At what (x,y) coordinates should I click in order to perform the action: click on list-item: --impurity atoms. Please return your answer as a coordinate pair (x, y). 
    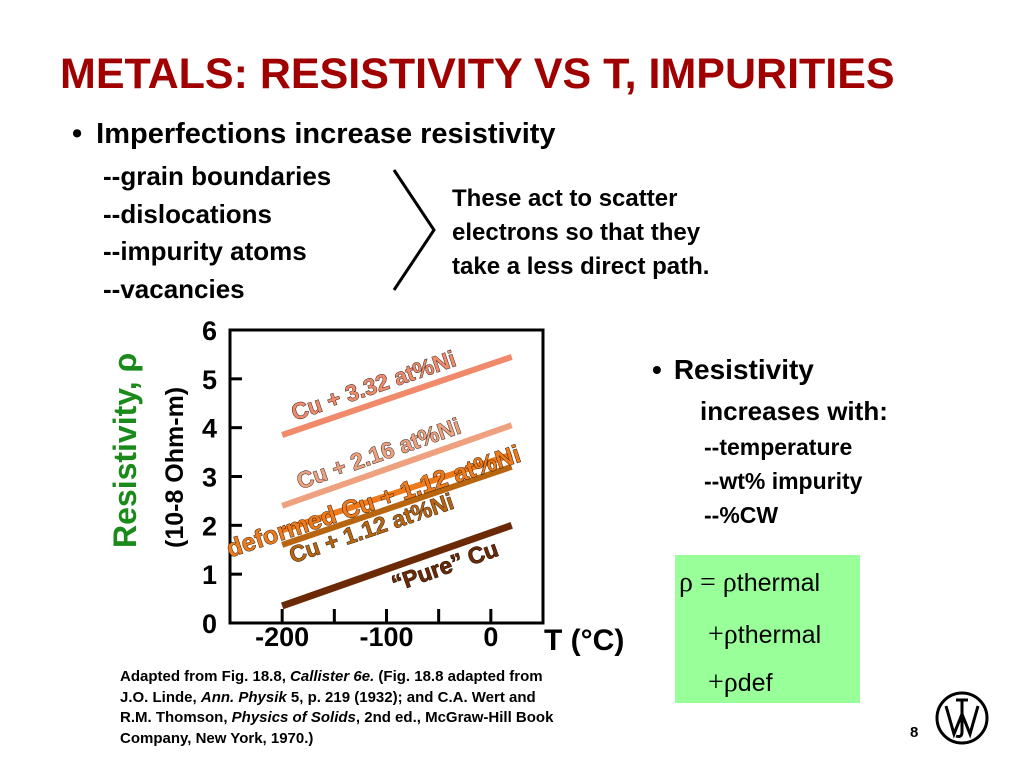
    Looking at the image, I should click on (205, 251).